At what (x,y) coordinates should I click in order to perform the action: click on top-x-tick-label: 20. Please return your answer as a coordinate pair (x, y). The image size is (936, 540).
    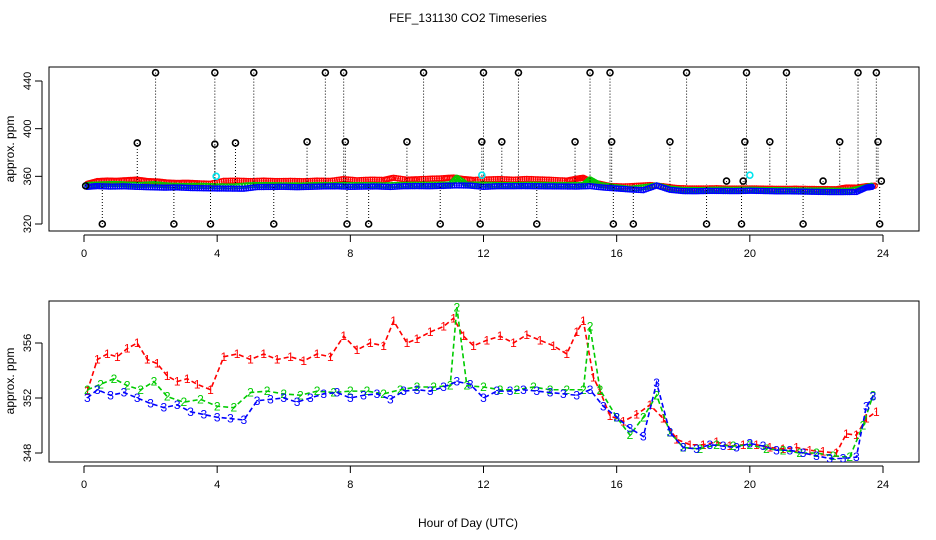
    Looking at the image, I should click on (750, 254).